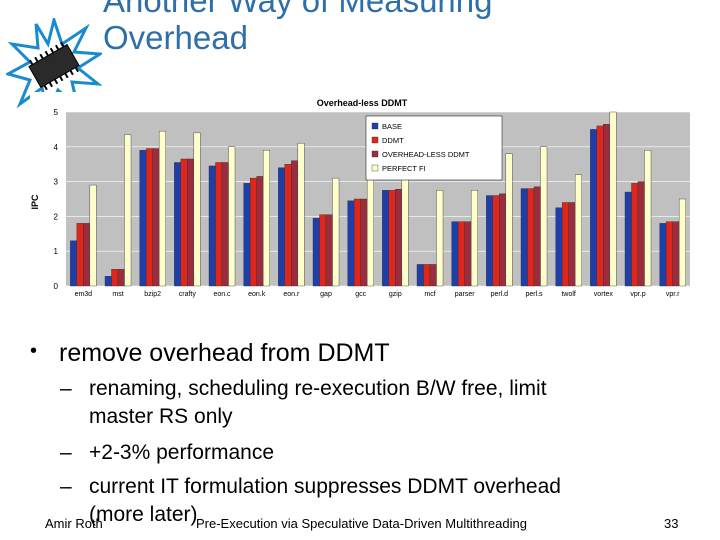 The height and width of the screenshot is (540, 720). Describe the element at coordinates (260, 231) in the screenshot. I see `bar-eon.k-overhead-less-ddmt` at that location.